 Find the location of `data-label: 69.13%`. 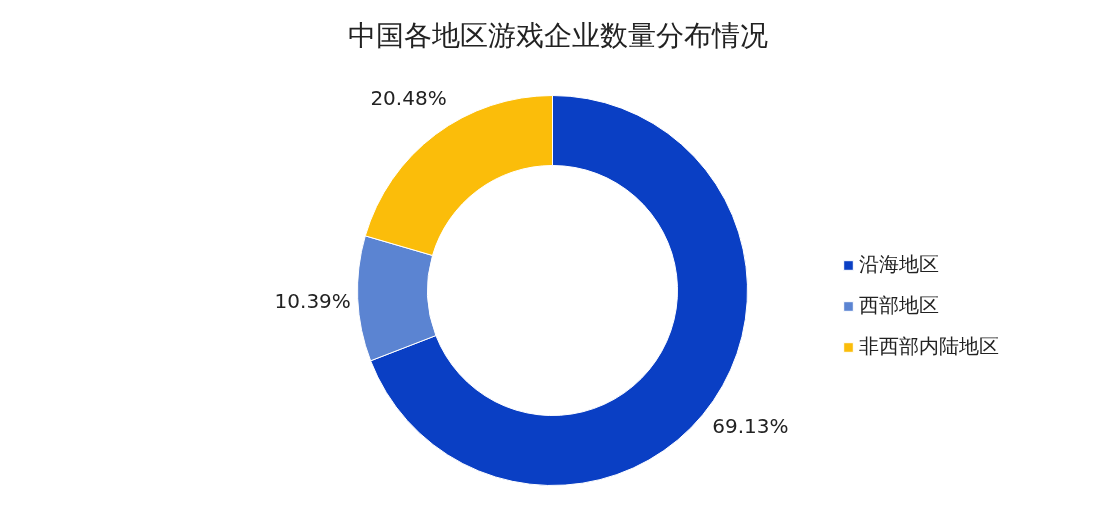

data-label: 69.13% is located at coordinates (750, 426).